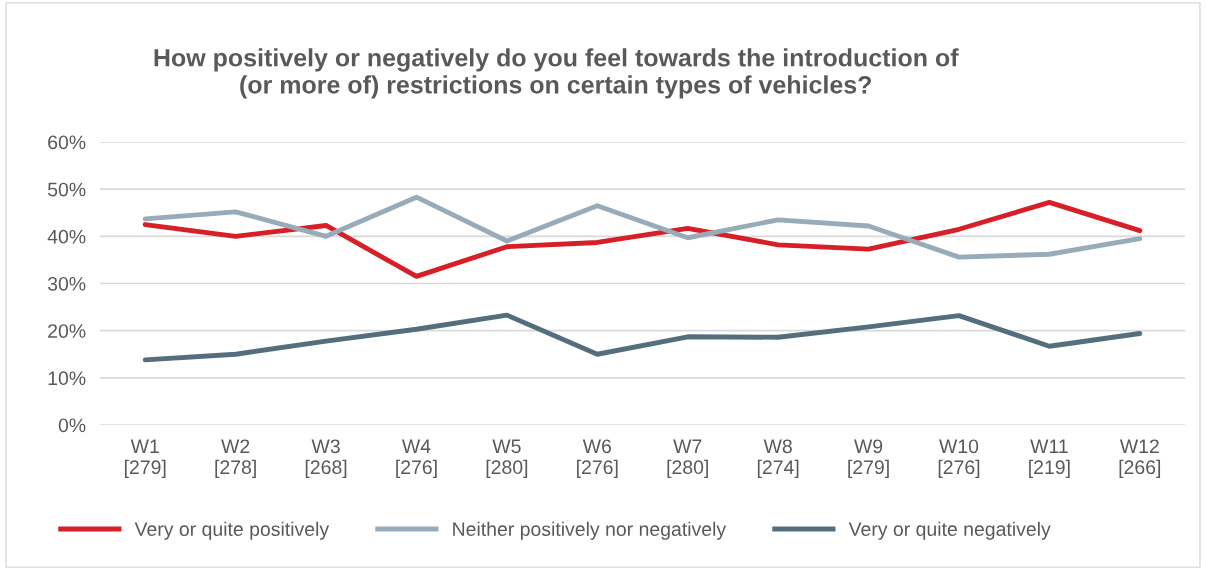 The image size is (1206, 570). I want to click on x-tick-label: W4 [276], so click(416, 458).